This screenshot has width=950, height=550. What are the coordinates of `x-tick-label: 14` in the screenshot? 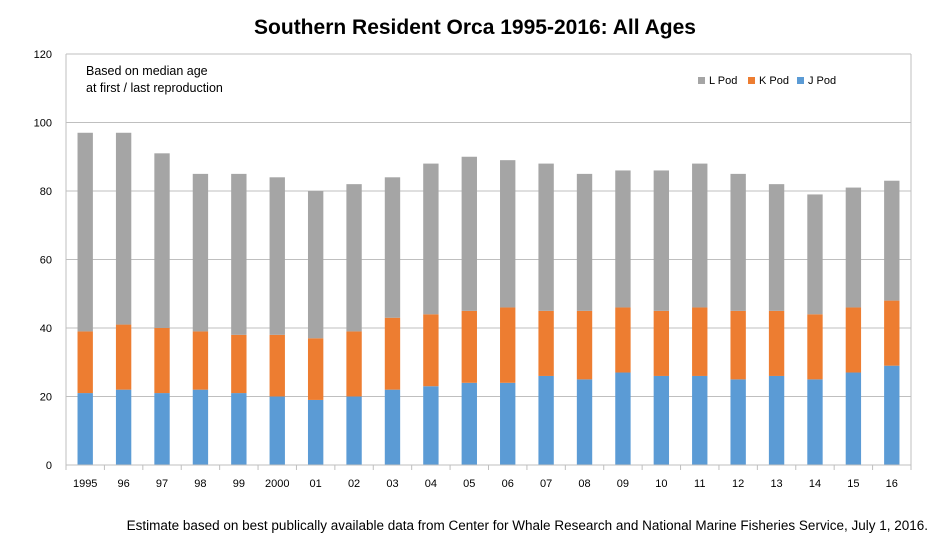 It's located at (815, 484).